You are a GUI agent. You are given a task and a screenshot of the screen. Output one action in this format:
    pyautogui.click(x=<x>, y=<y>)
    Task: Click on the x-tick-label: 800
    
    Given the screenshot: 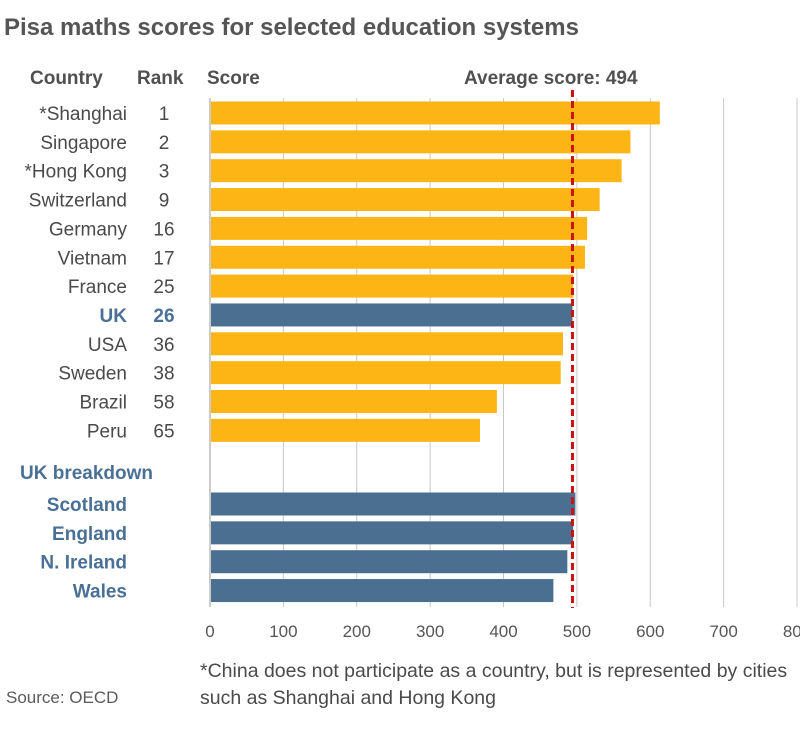 What is the action you would take?
    pyautogui.click(x=791, y=631)
    